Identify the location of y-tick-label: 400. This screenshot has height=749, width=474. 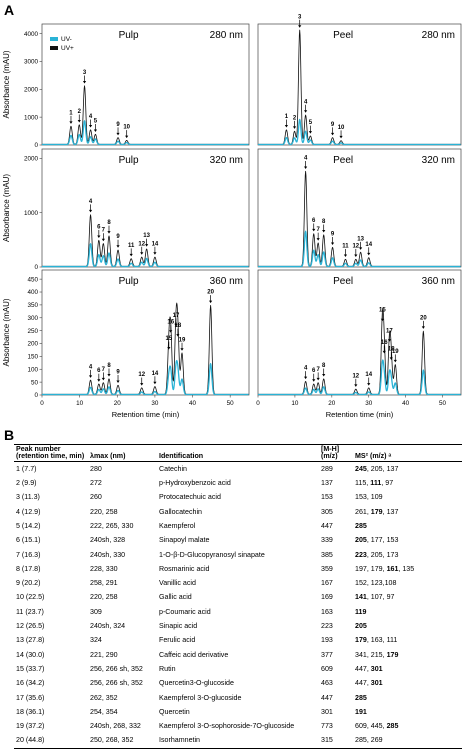
(32, 292).